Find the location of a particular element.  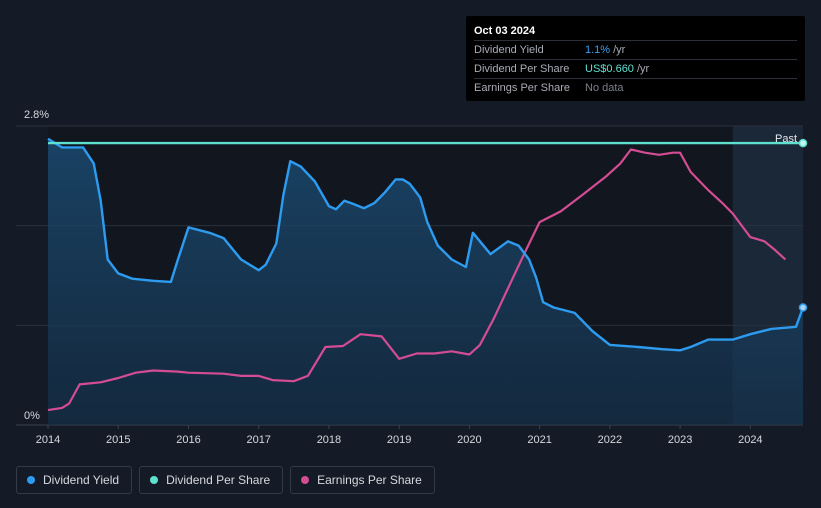

x-tick-label: 2017 is located at coordinates (258, 440).